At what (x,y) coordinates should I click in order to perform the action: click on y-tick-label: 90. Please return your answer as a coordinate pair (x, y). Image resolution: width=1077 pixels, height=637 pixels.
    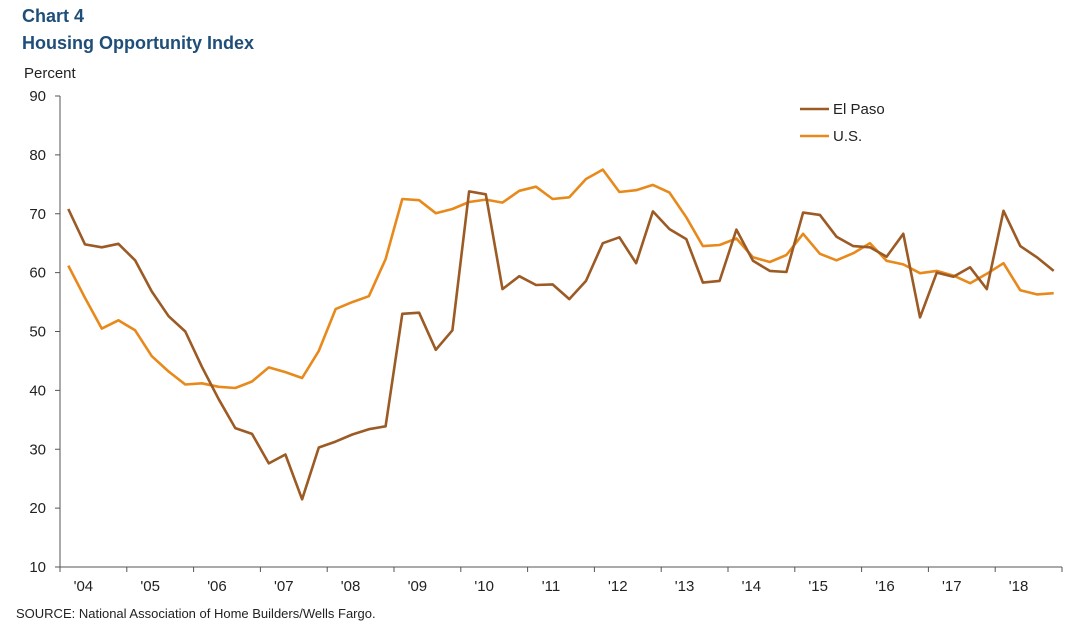
    Looking at the image, I should click on (37, 96).